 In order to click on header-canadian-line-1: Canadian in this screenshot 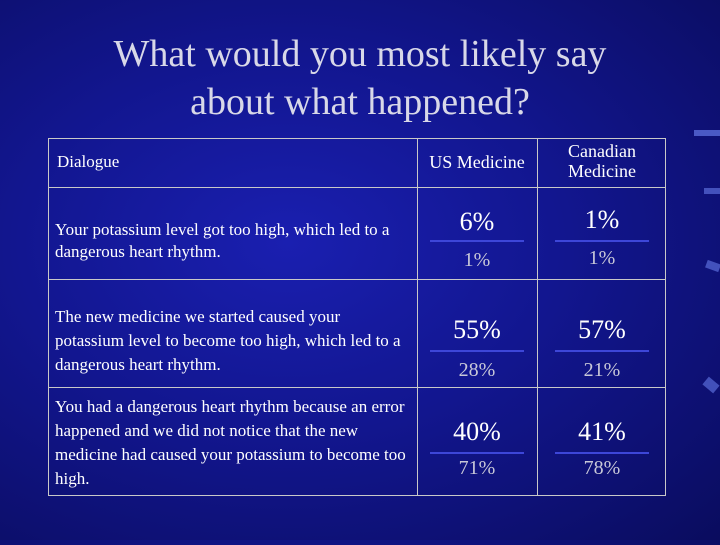, I will do `click(602, 151)`.